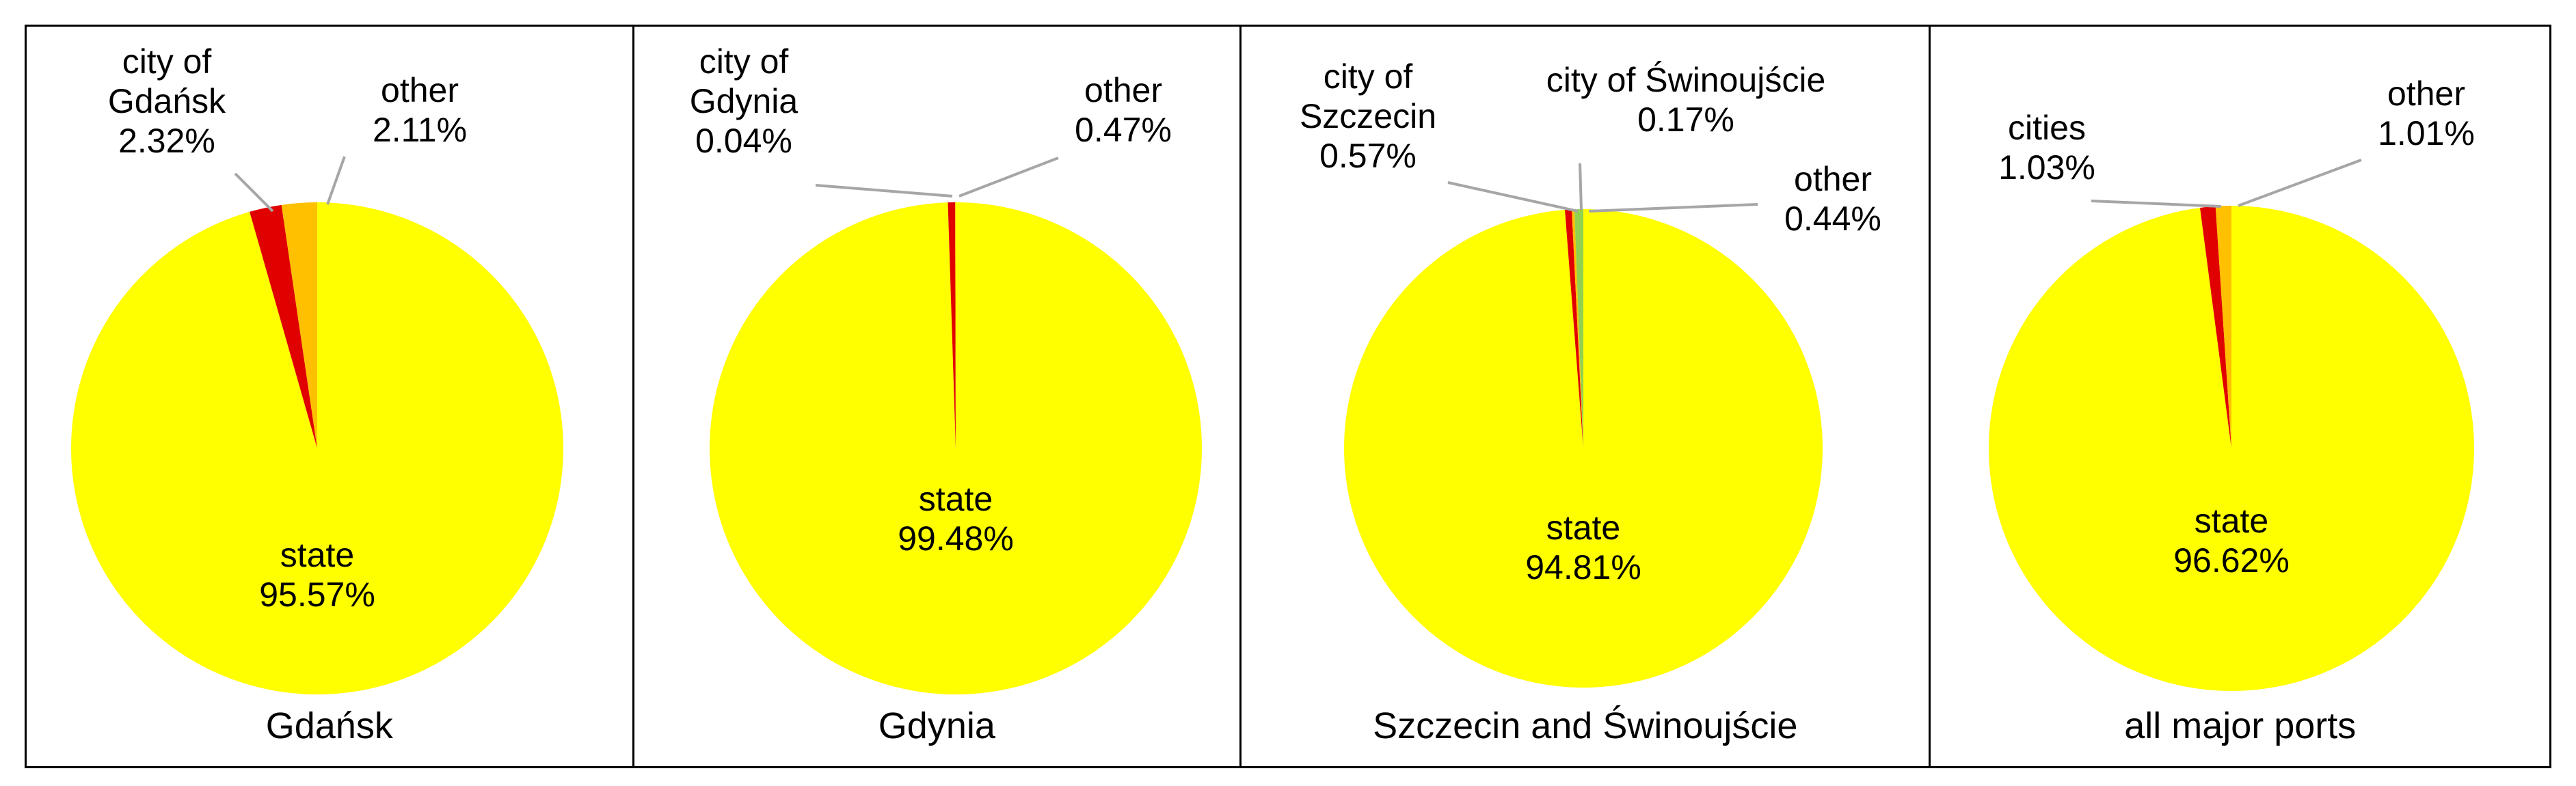  Describe the element at coordinates (1583, 547) in the screenshot. I see `data-label-state: state 94.81%` at that location.